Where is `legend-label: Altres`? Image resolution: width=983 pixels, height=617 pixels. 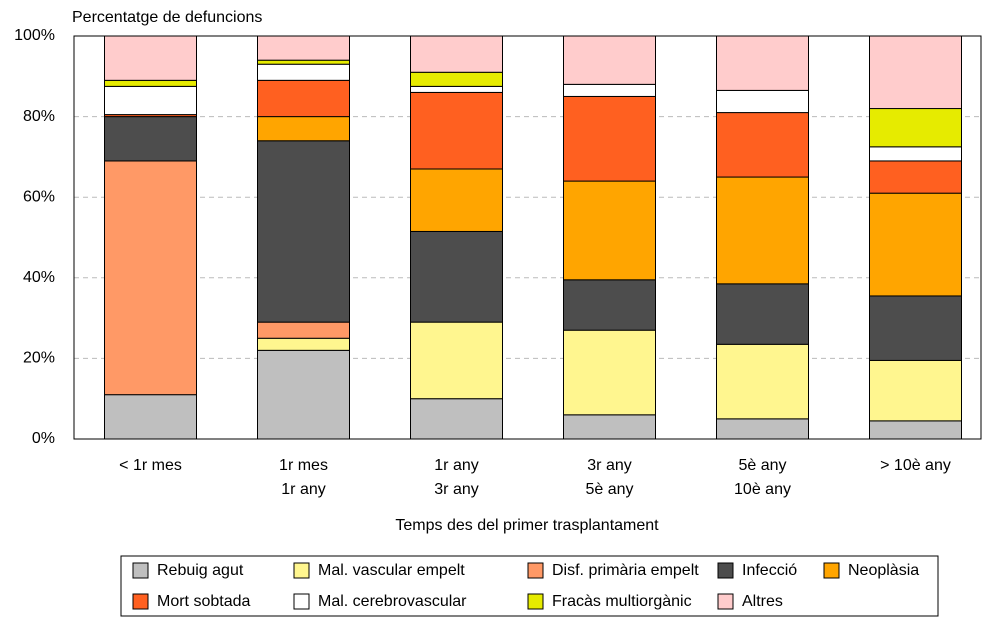 legend-label: Altres is located at coordinates (762, 601).